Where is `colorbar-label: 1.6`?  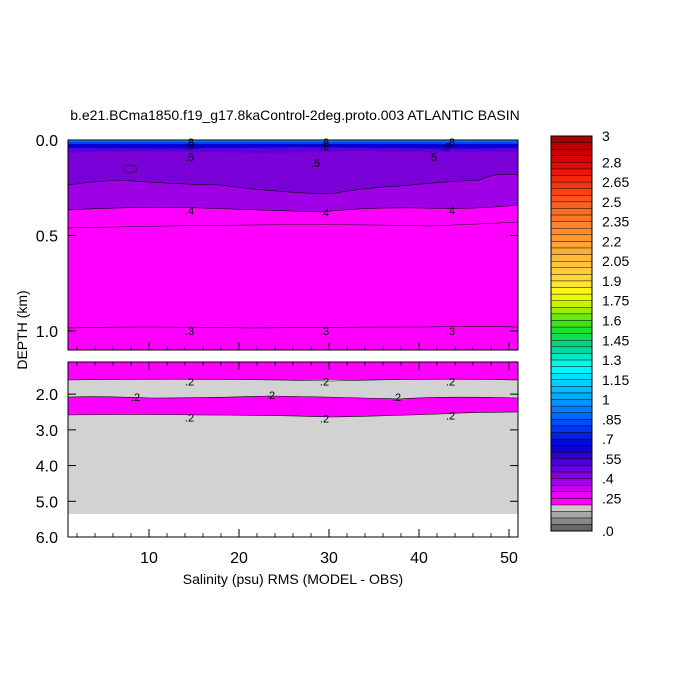 colorbar-label: 1.6 is located at coordinates (612, 321).